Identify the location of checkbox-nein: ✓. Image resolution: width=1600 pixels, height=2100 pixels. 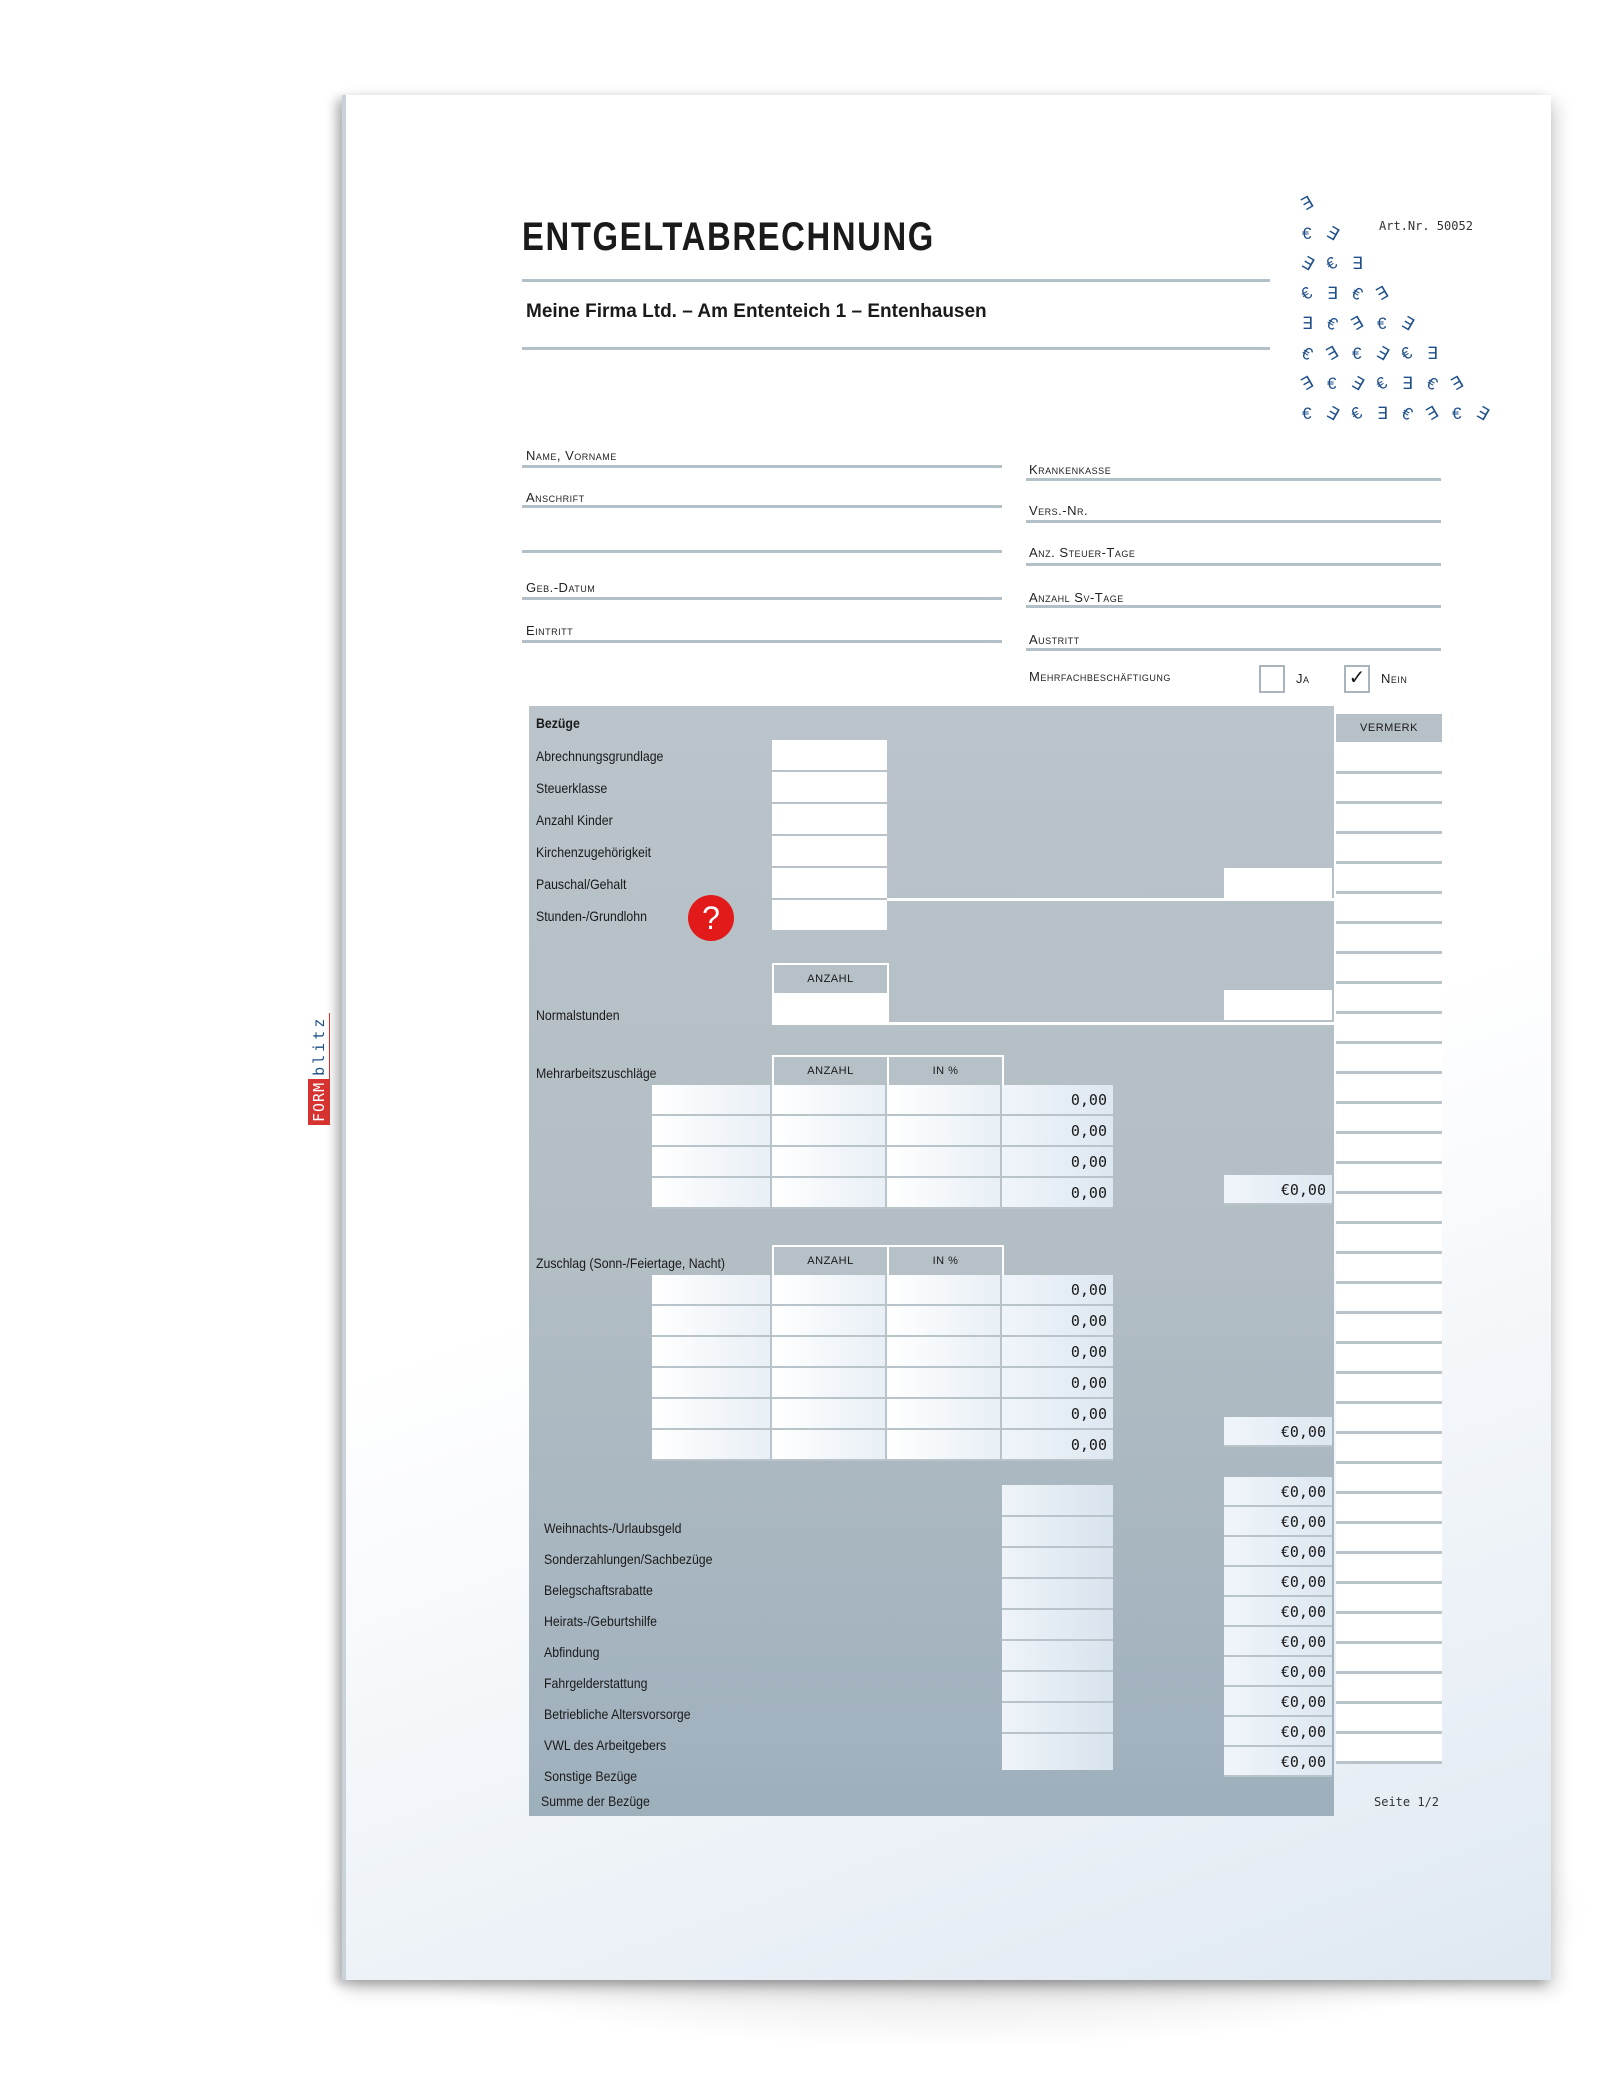
(1357, 679).